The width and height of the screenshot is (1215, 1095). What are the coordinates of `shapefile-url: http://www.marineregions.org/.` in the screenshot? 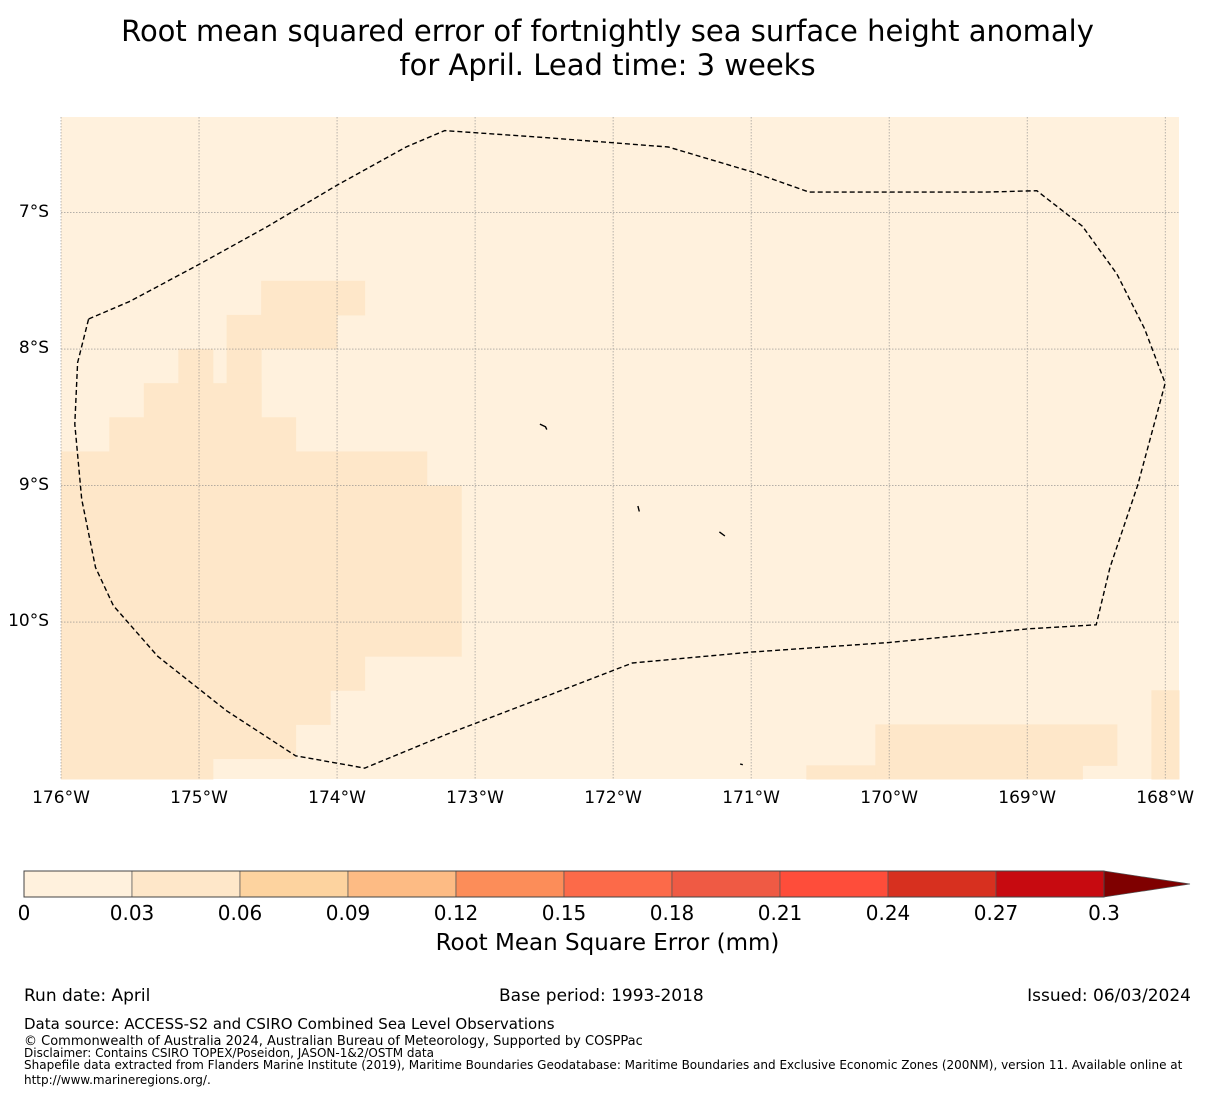 It's located at (117, 1080).